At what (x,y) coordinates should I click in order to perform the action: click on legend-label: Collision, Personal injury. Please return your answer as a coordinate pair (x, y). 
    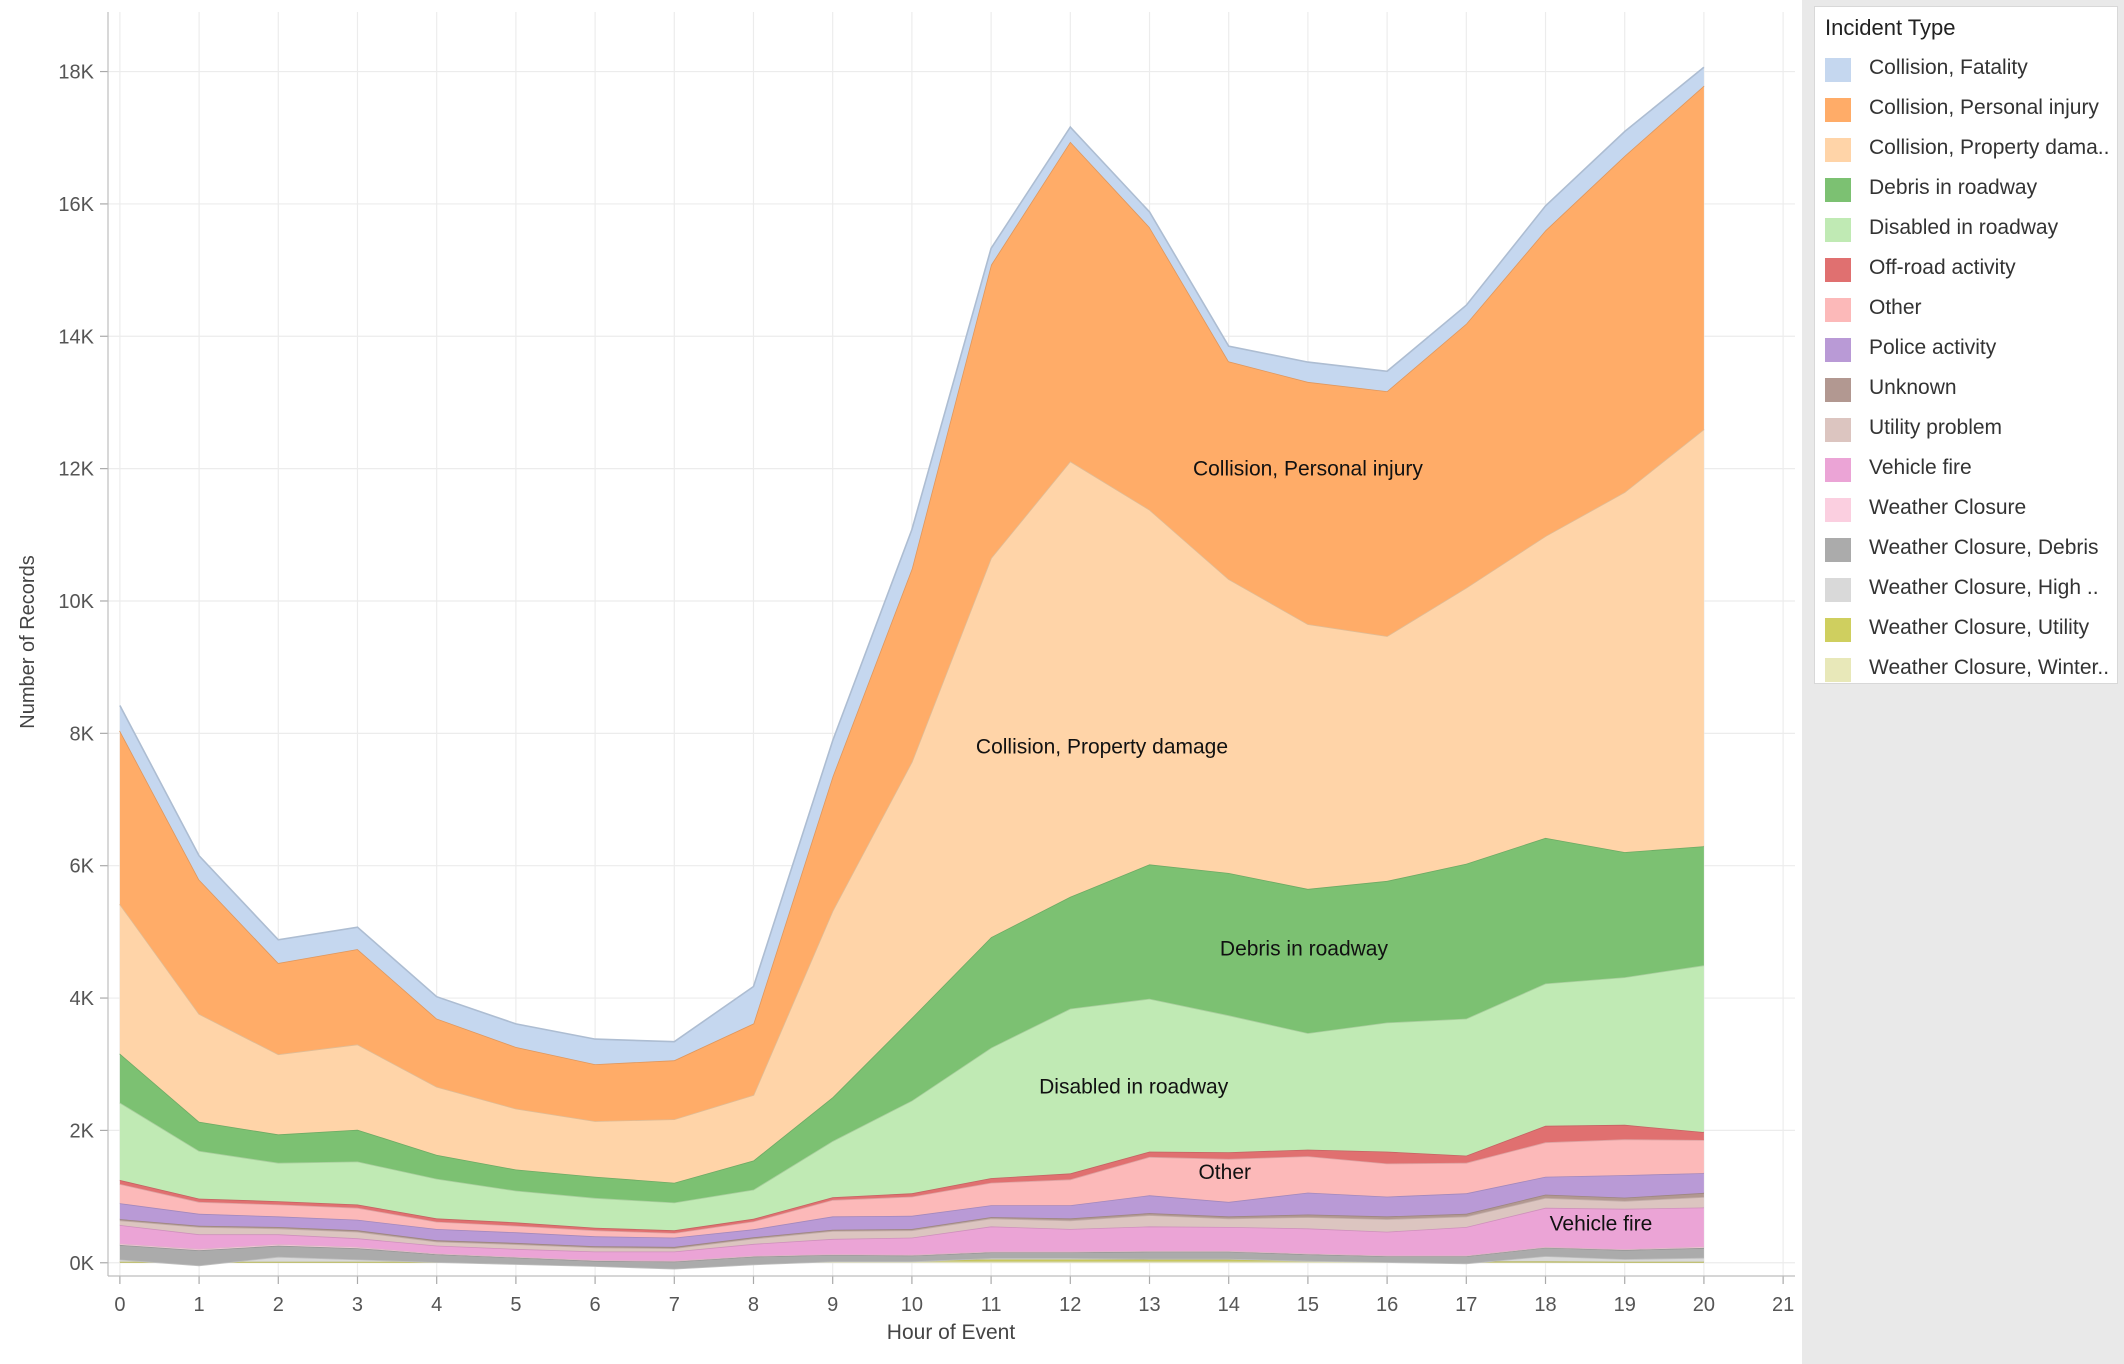
    Looking at the image, I should click on (1984, 107).